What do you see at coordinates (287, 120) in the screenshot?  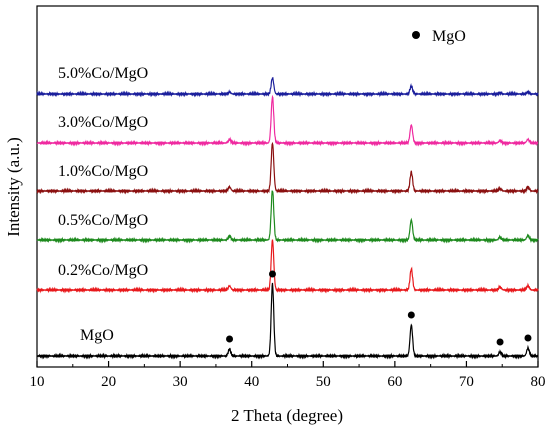 I see `series-line-3-0-co-mgo` at bounding box center [287, 120].